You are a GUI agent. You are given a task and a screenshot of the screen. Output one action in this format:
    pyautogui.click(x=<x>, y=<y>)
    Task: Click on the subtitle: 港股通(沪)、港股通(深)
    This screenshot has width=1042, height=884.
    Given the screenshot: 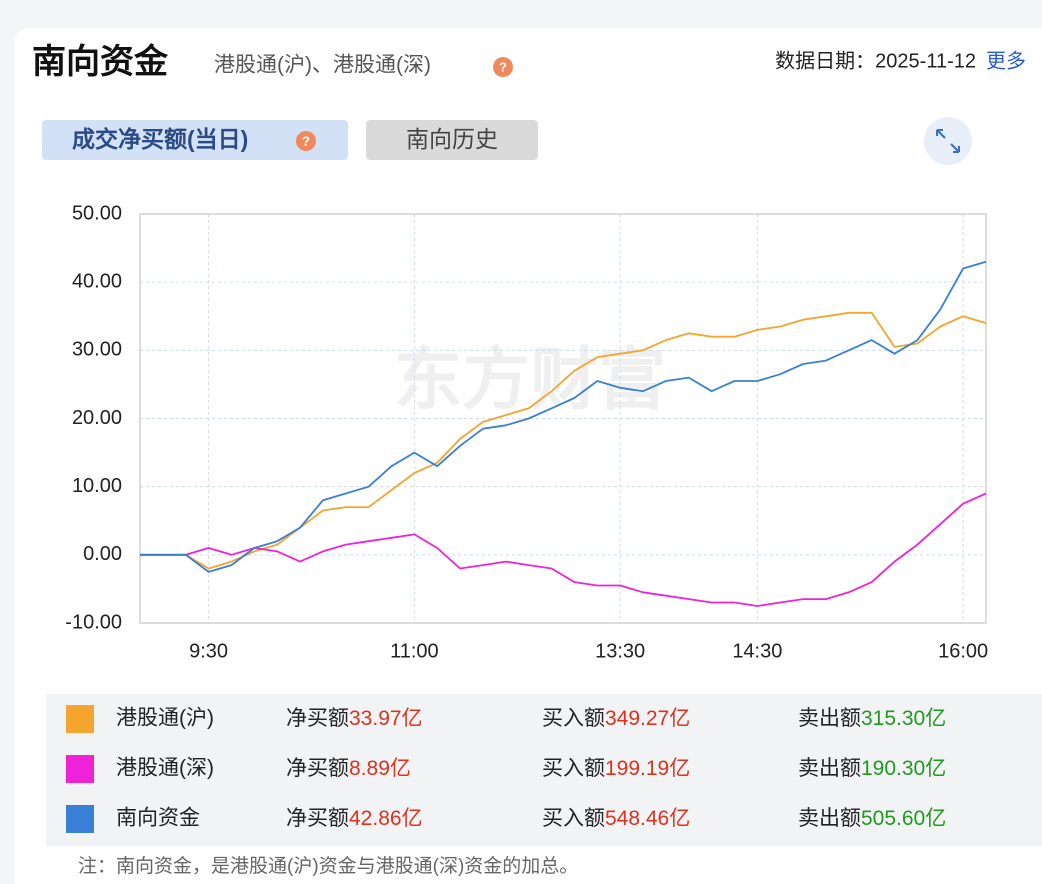 What is the action you would take?
    pyautogui.click(x=322, y=65)
    